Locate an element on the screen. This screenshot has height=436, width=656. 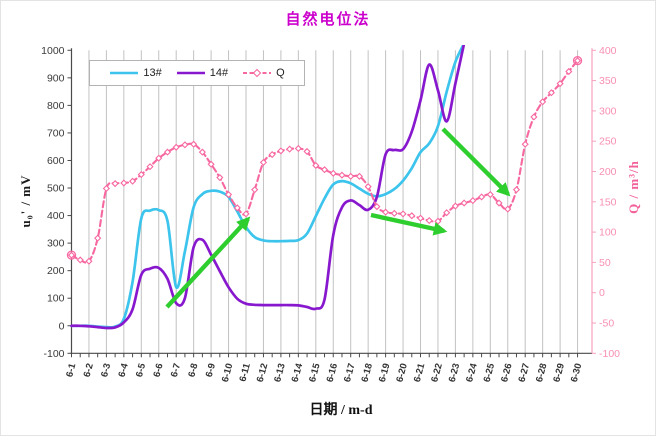
x-axis-tick-label: 6-25 is located at coordinates (490, 373).